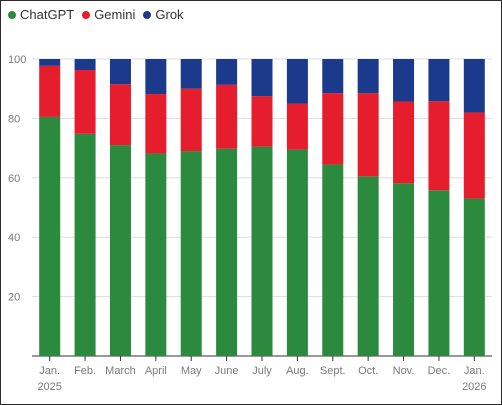  What do you see at coordinates (404, 371) in the screenshot?
I see `x-tick-label-10: Nov.` at bounding box center [404, 371].